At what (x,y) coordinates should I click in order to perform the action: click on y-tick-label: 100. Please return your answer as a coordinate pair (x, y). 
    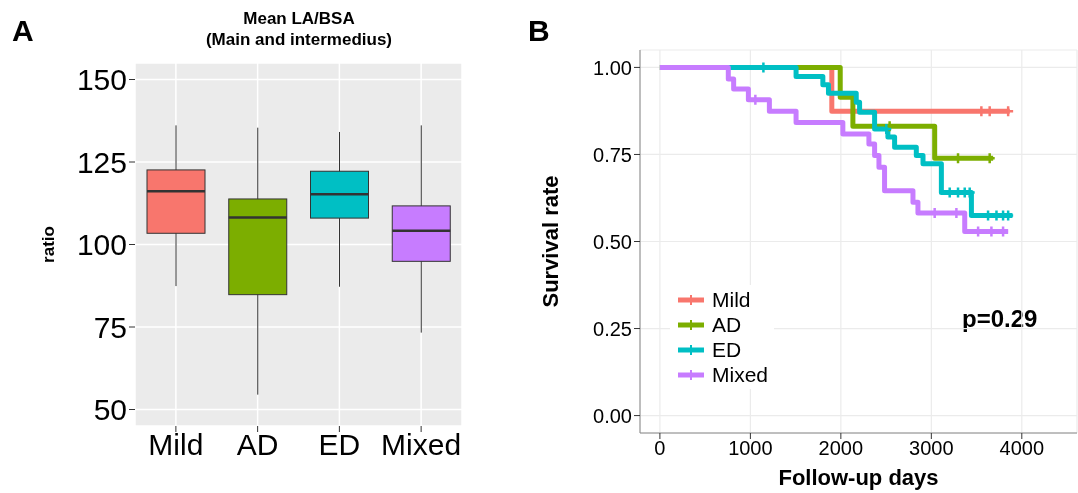
    Looking at the image, I should click on (101, 245).